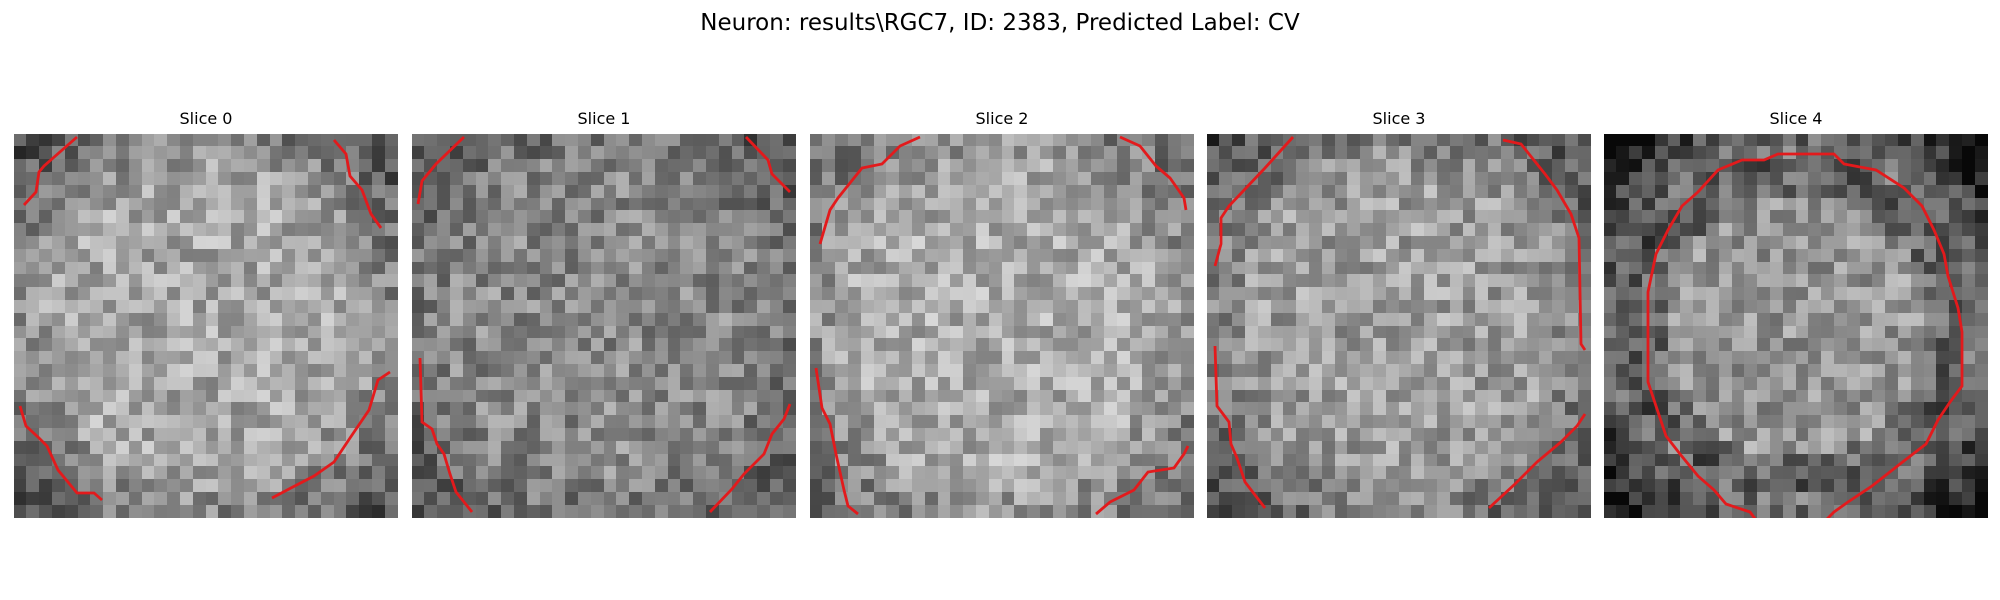 The height and width of the screenshot is (600, 2000). Describe the element at coordinates (1796, 118) in the screenshot. I see `slice-title: Slice 4` at that location.